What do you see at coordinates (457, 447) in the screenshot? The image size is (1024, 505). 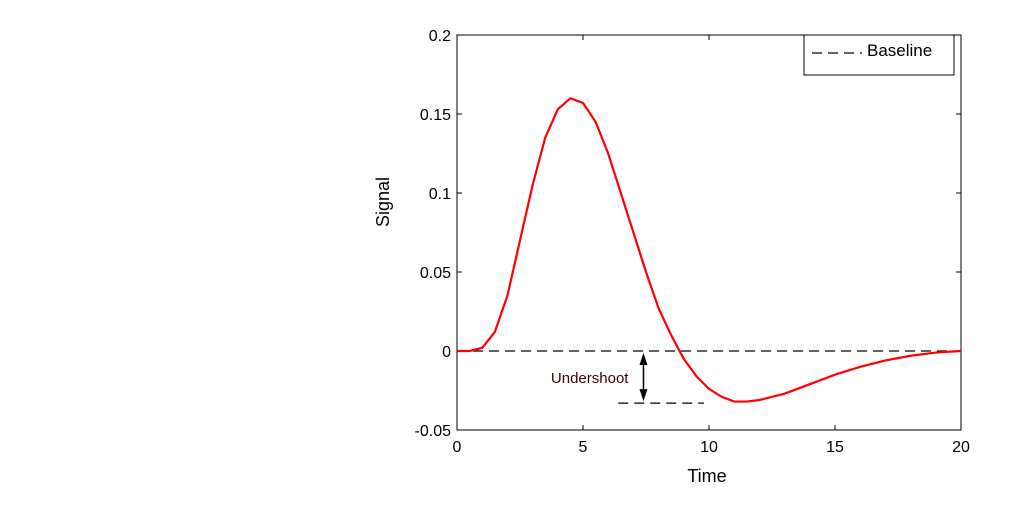 I see `x-tick-label: 0` at bounding box center [457, 447].